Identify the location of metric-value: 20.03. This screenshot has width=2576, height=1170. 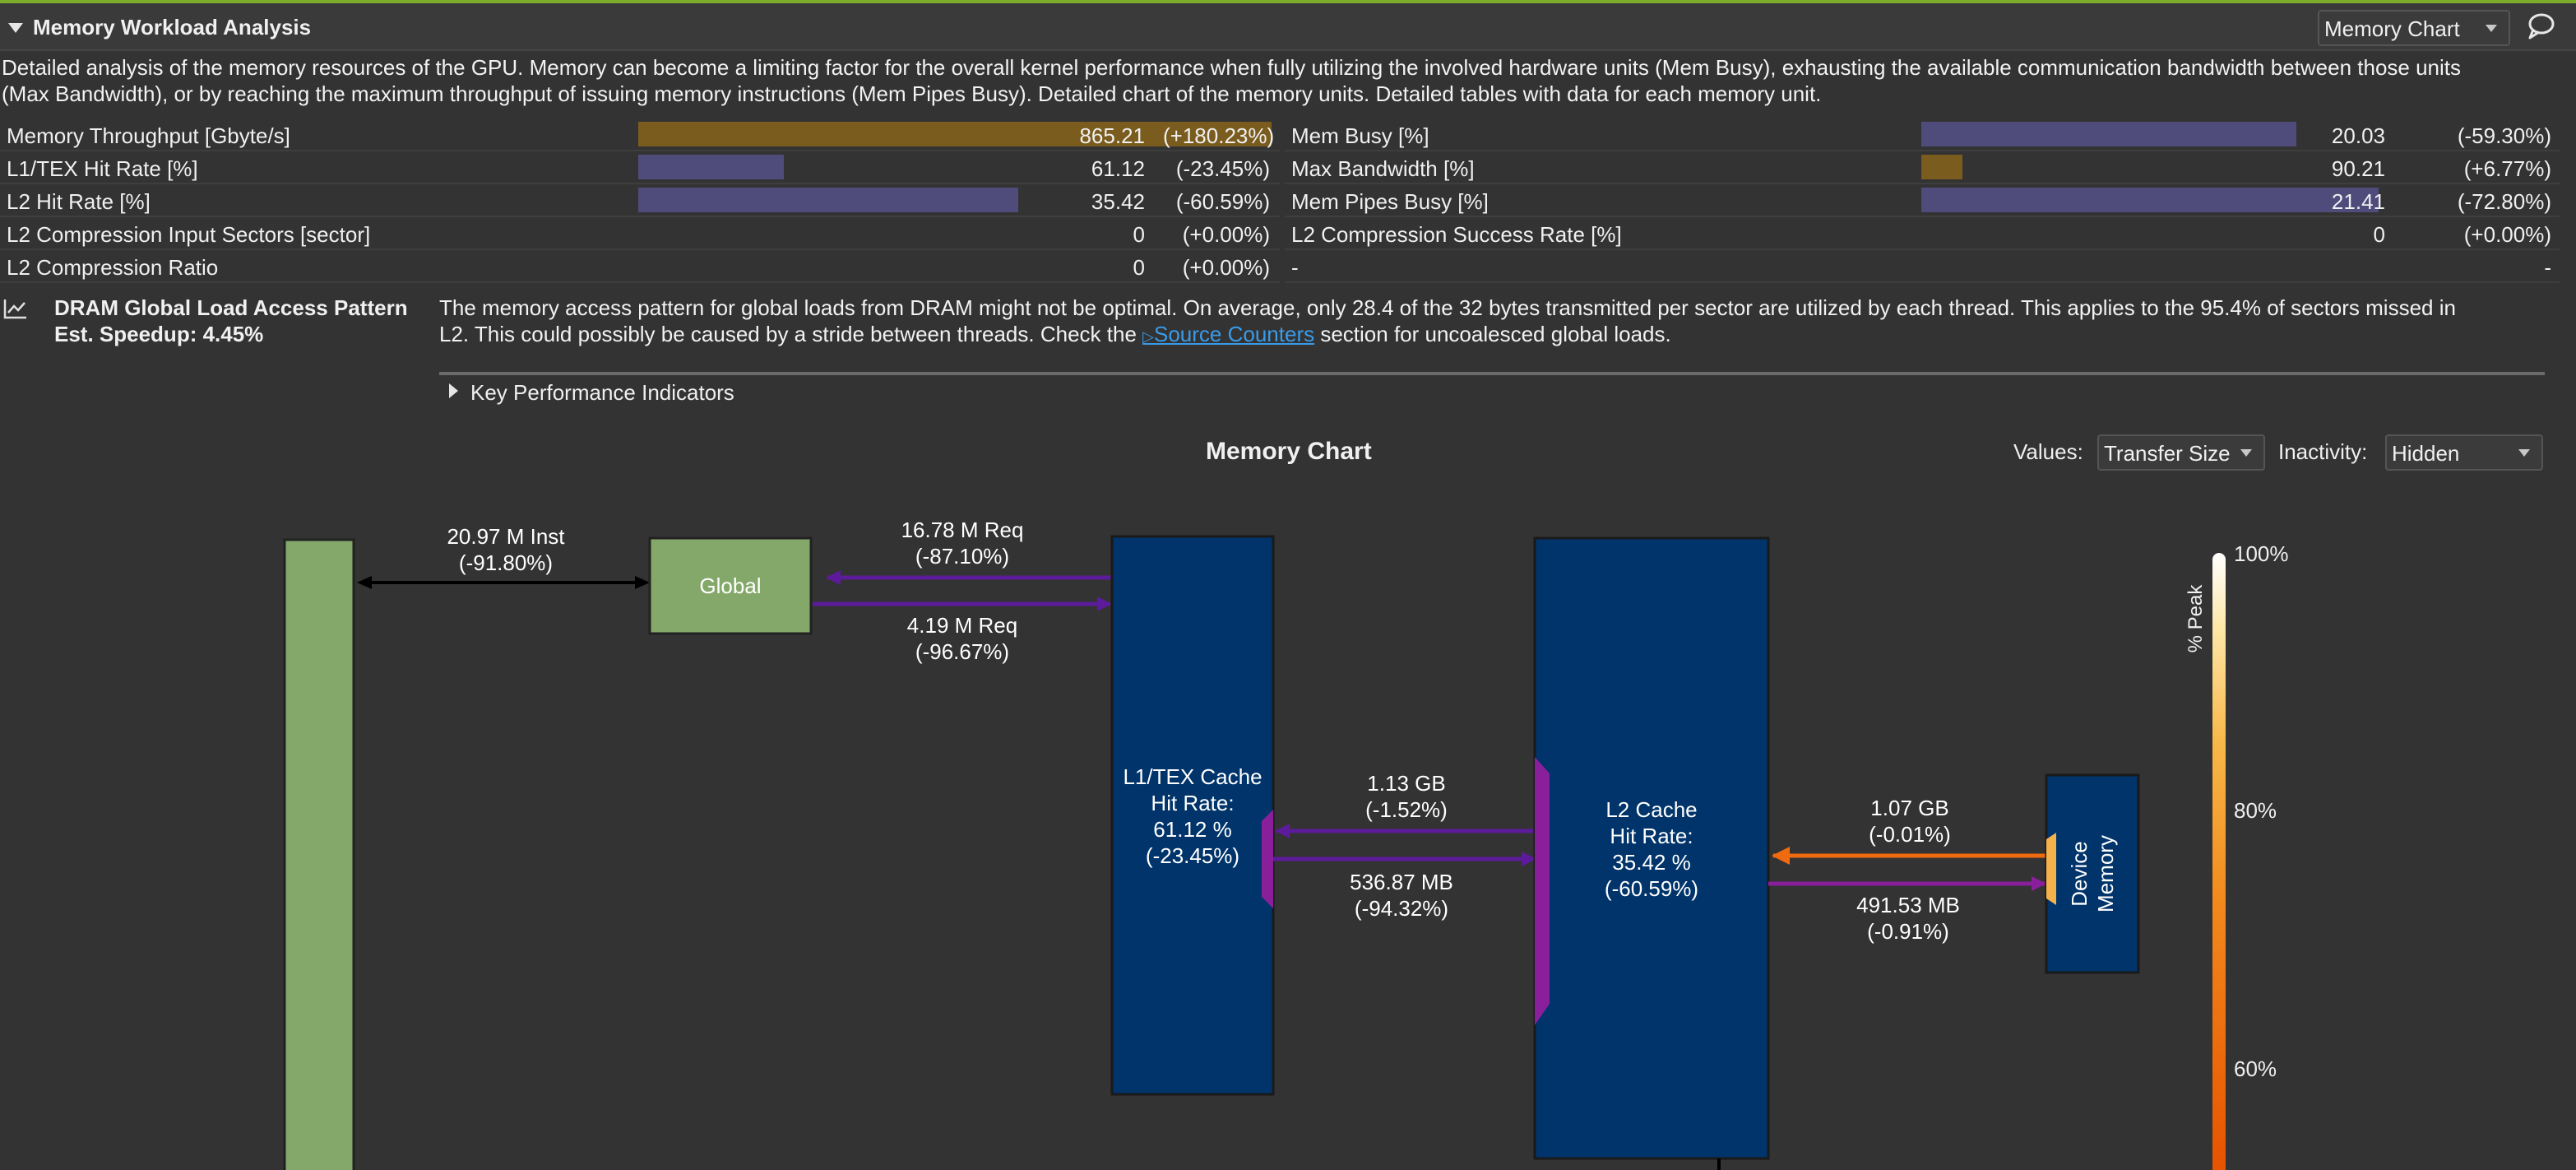
(2358, 135).